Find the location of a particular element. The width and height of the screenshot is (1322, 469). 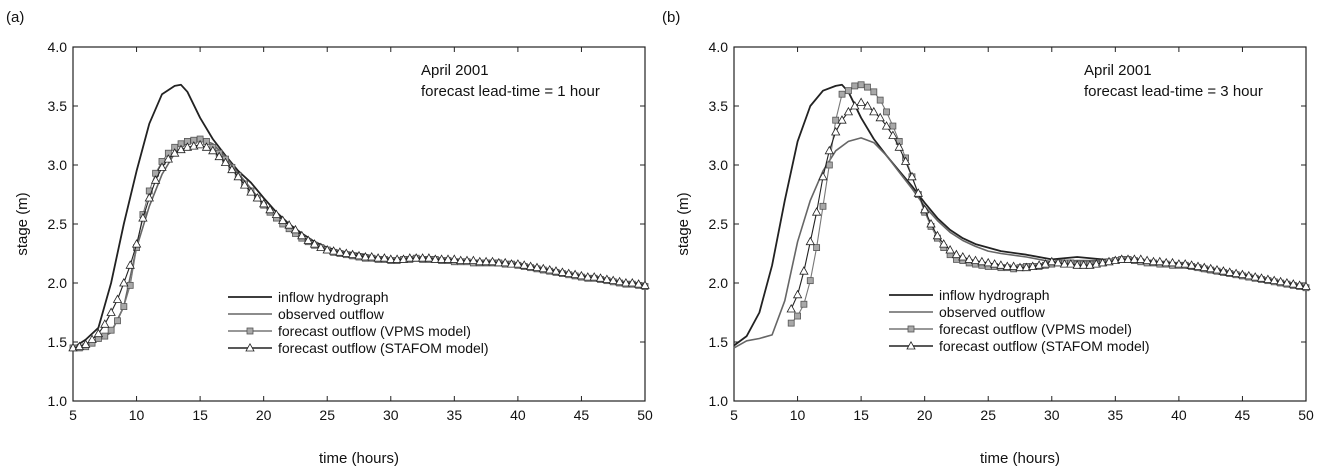

chart-a-legend-observed-outflow-label: observed outflow is located at coordinates (331, 314).